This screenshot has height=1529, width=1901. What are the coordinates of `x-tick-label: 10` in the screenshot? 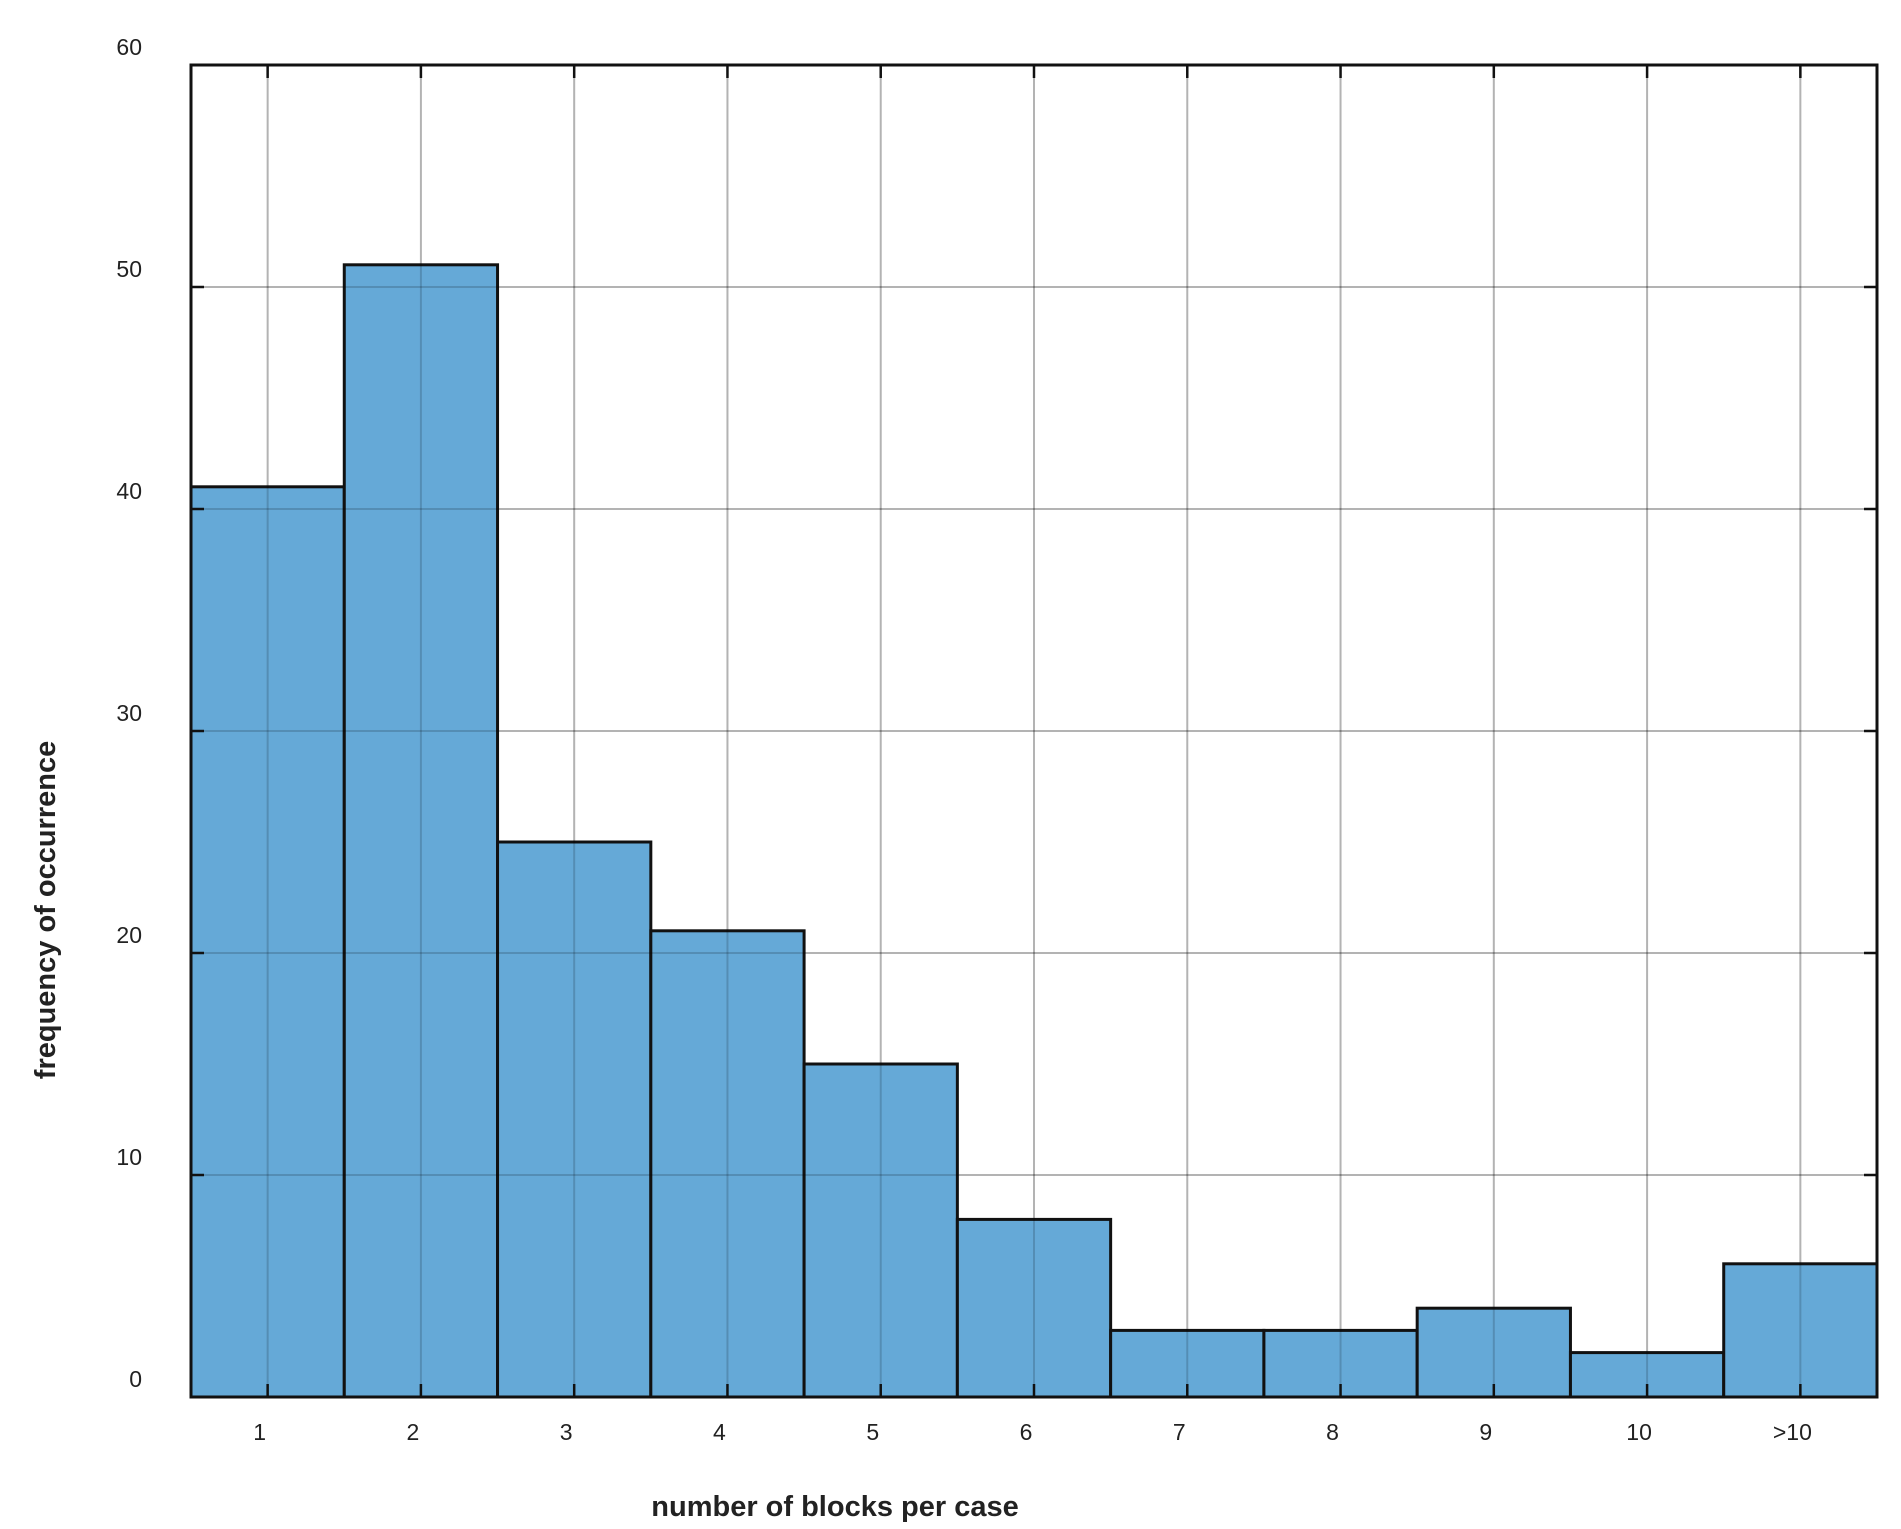 It's located at (1639, 1432).